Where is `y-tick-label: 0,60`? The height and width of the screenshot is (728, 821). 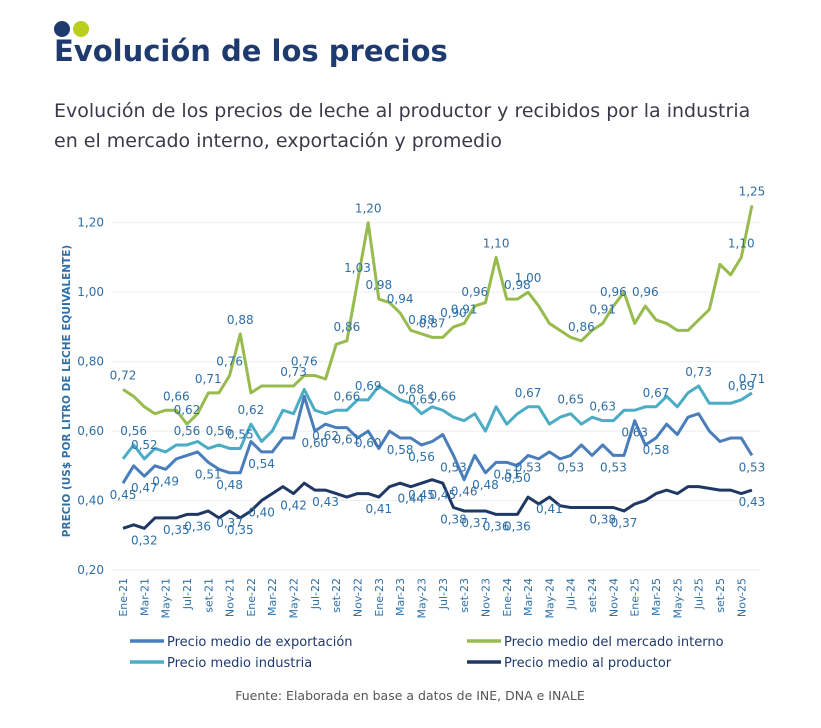
y-tick-label: 0,60 is located at coordinates (90, 431).